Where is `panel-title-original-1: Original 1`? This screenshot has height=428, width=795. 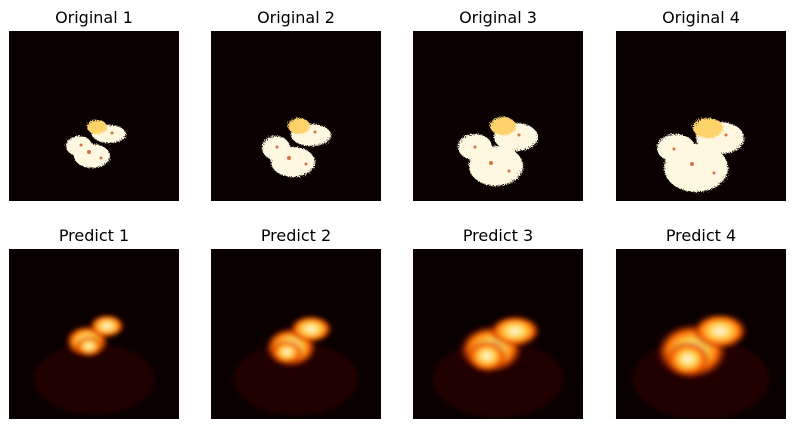 panel-title-original-1: Original 1 is located at coordinates (94, 17).